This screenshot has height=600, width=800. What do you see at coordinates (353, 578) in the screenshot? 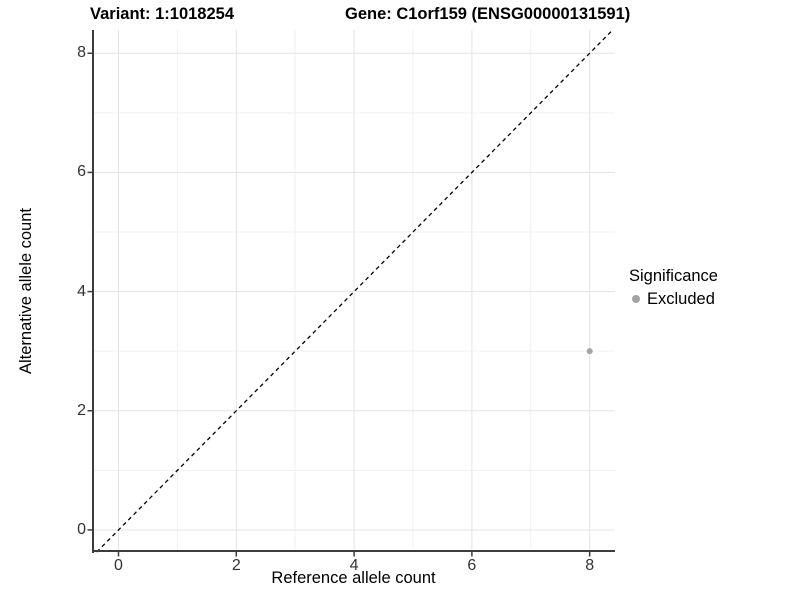
I see `x-axis-title: Reference allele count` at bounding box center [353, 578].